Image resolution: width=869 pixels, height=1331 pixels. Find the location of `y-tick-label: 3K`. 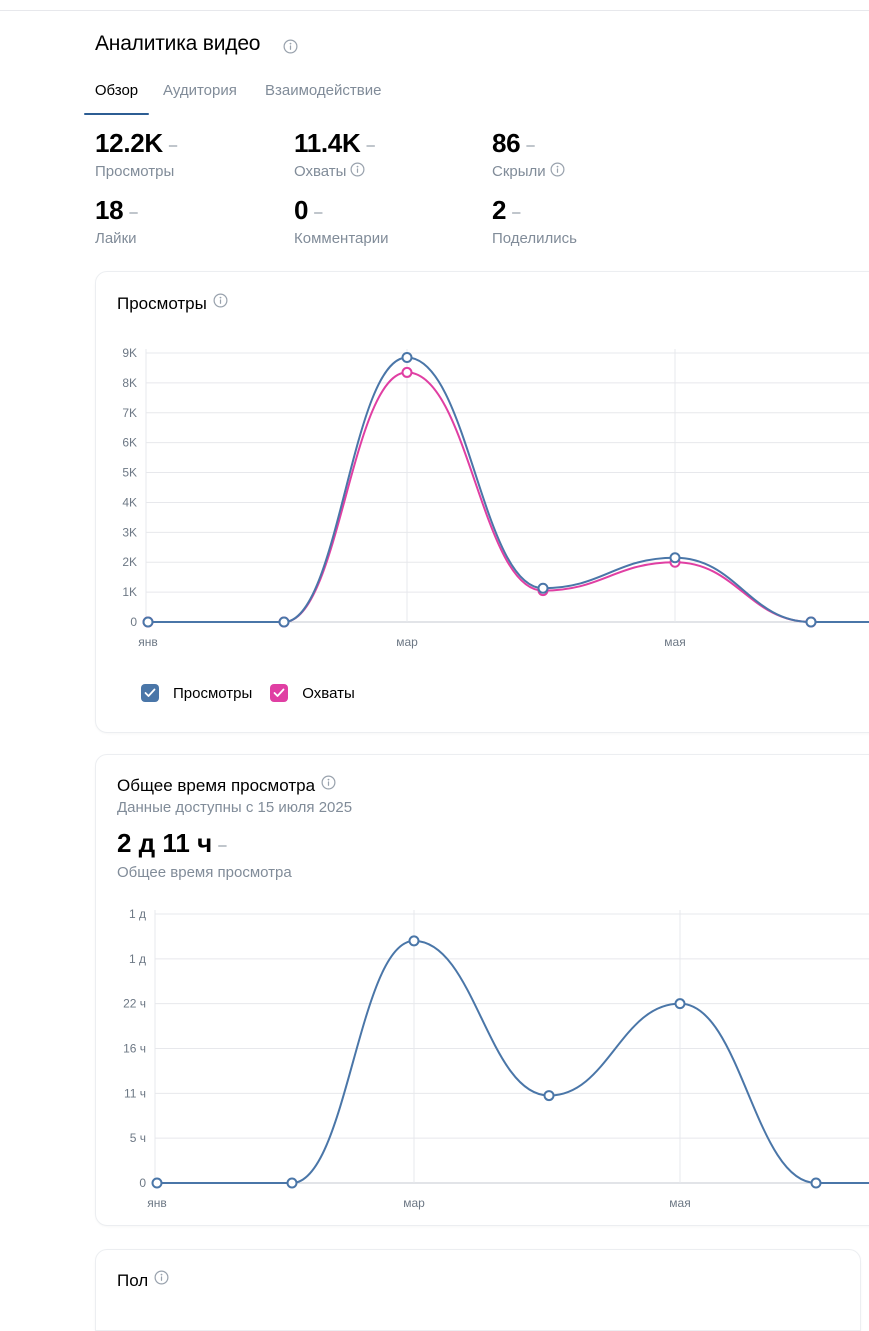

y-tick-label: 3K is located at coordinates (129, 532).